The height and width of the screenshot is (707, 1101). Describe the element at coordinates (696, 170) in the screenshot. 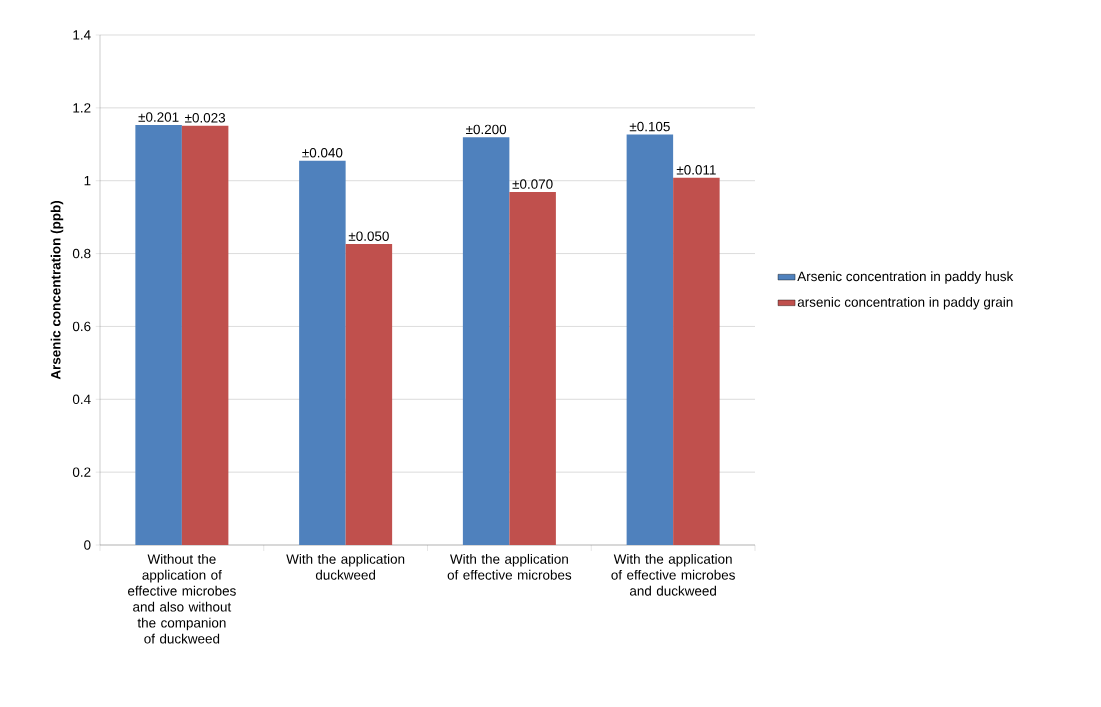

I see `annotation: ±0.011` at that location.